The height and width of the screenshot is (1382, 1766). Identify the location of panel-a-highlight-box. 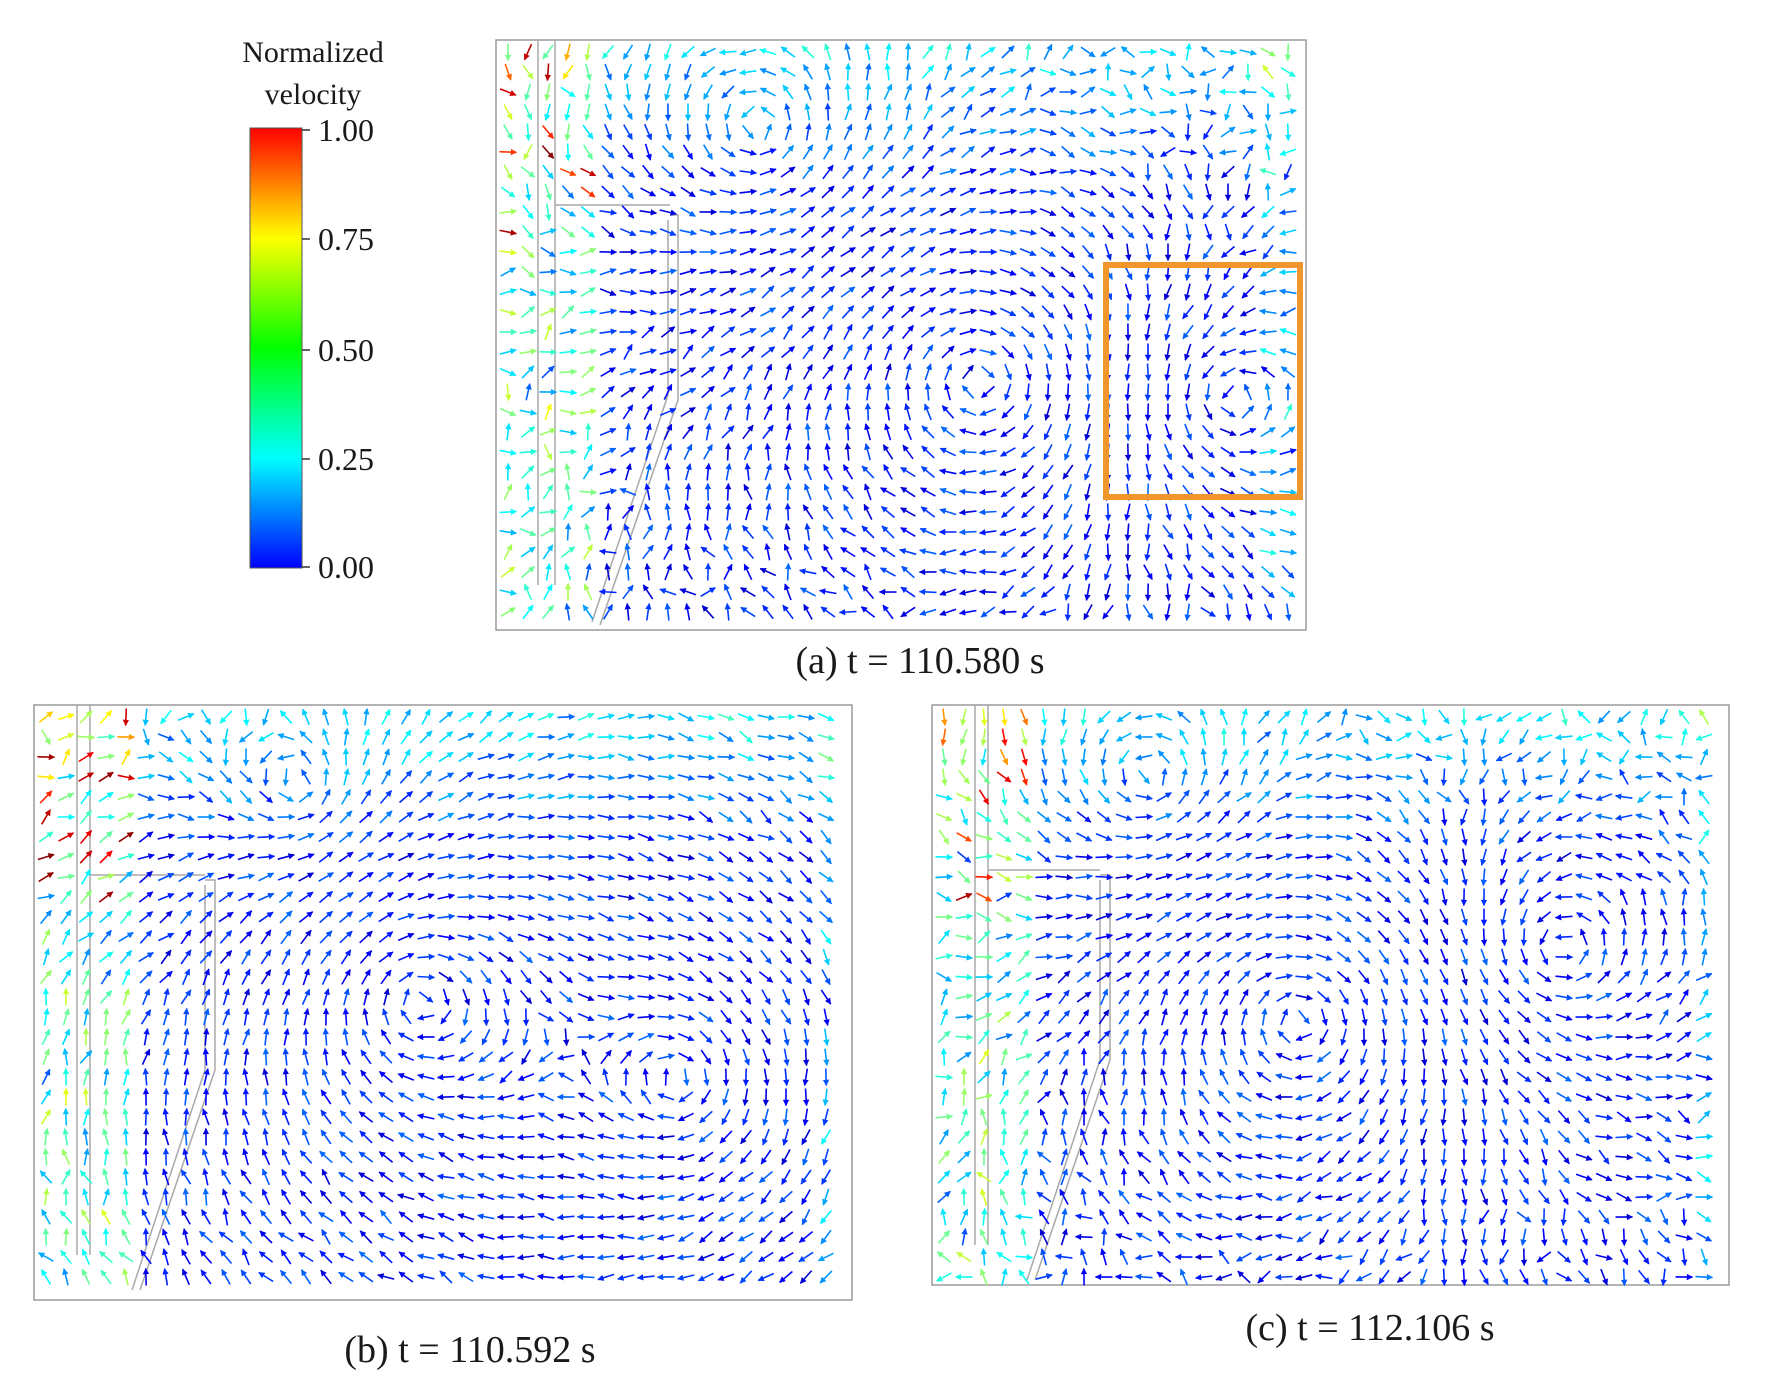
(1203, 381).